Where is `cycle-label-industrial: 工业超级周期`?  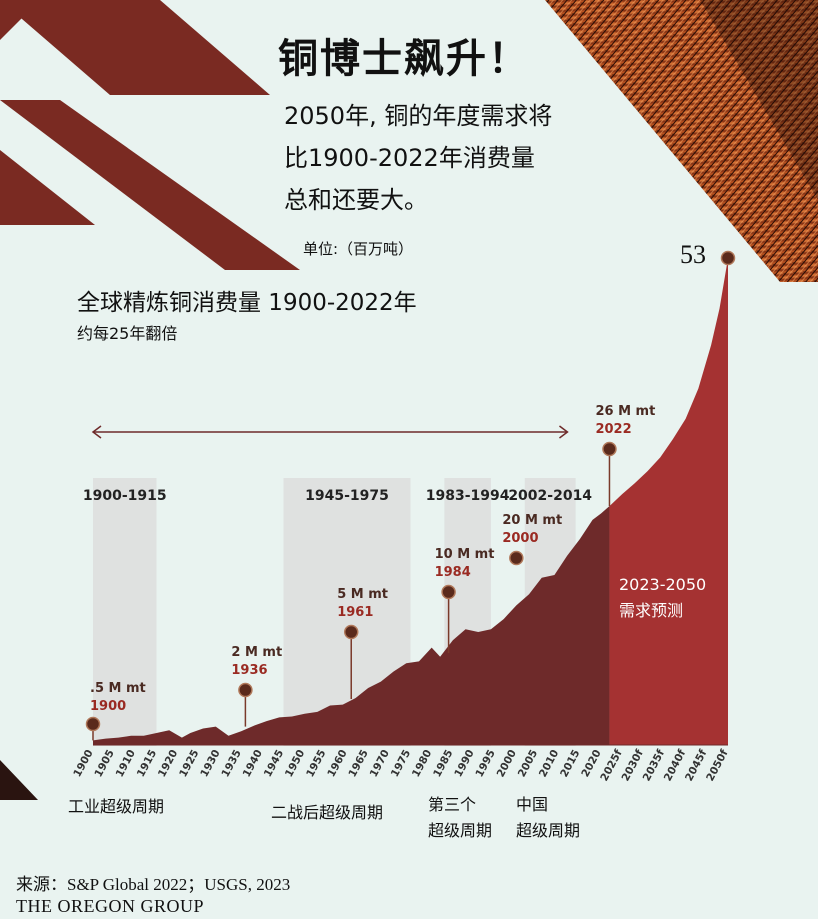
cycle-label-industrial: 工业超级周期 is located at coordinates (116, 807).